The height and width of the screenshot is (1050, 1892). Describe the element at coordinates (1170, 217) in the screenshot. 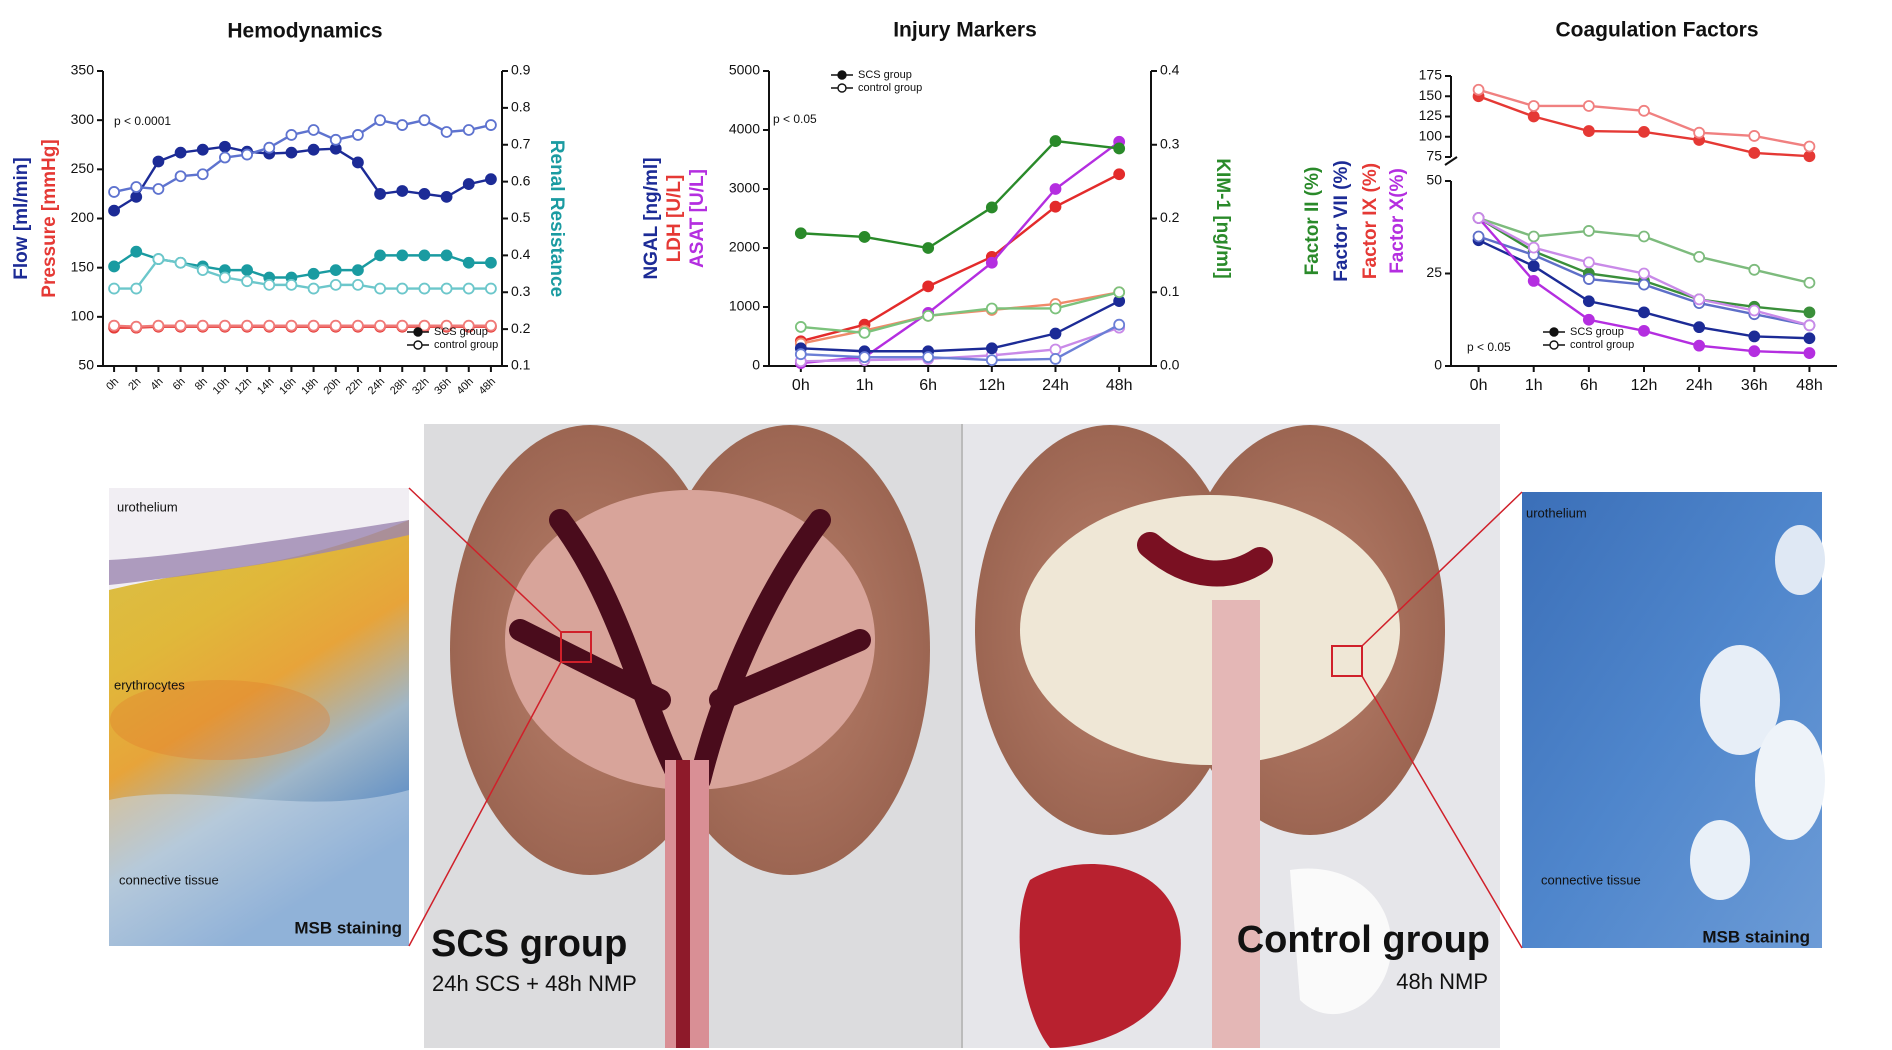

I see `y2-tick-label: 0.2` at that location.